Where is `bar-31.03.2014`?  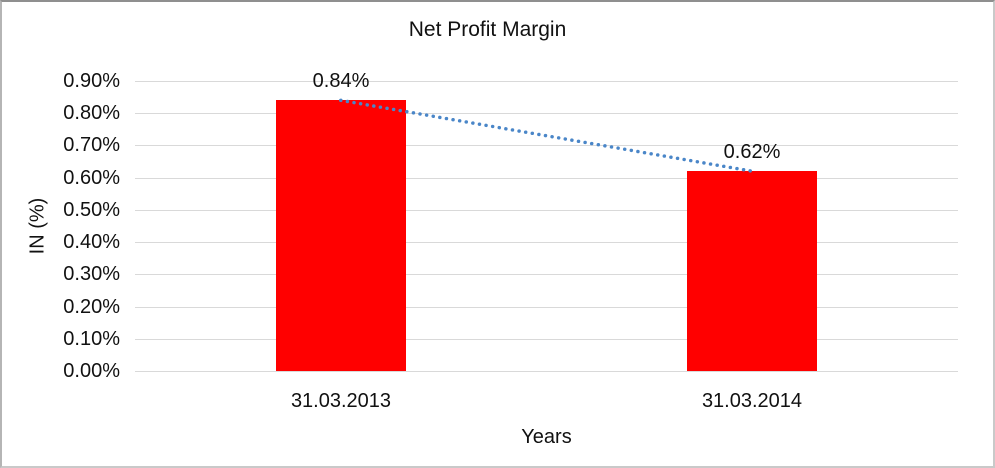 bar-31.03.2014 is located at coordinates (752, 271).